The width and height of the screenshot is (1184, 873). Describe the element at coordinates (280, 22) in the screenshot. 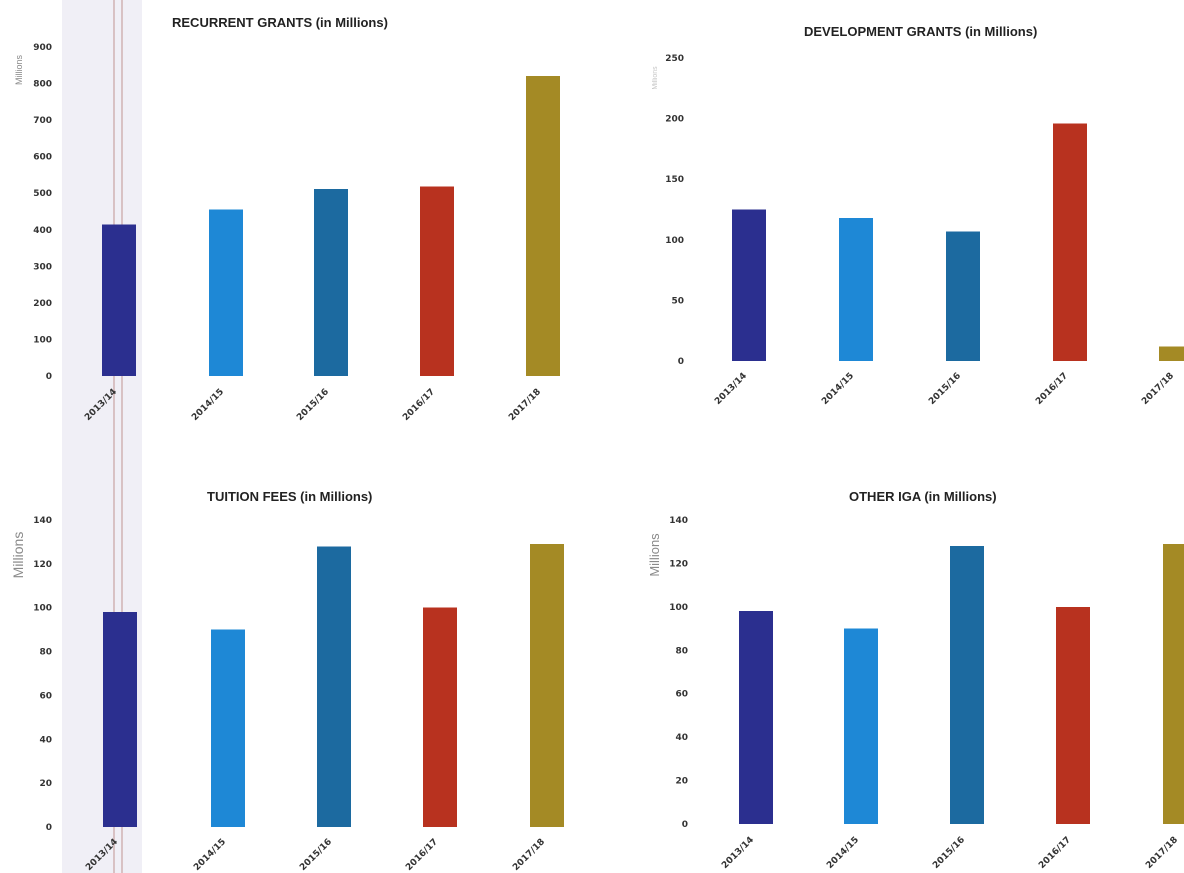

I see `chart-title: RECURRENT GRANTS (in Millions)` at that location.